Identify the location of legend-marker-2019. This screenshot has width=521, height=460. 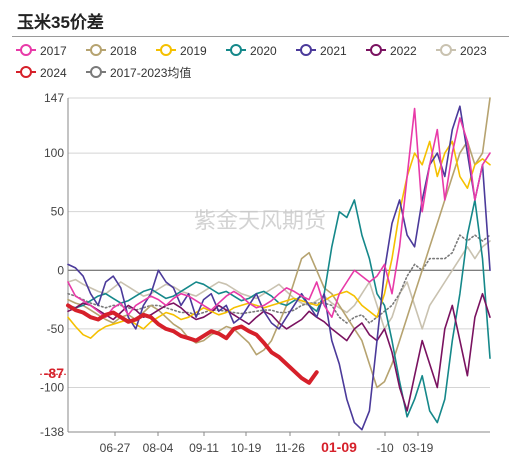
(166, 50).